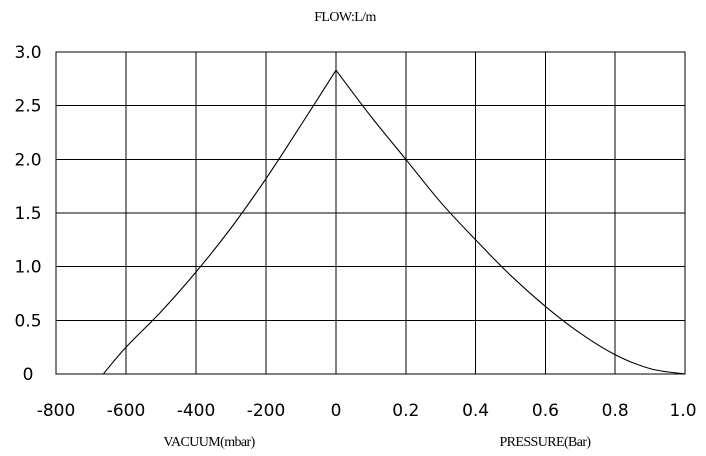 This screenshot has height=456, width=706. What do you see at coordinates (475, 411) in the screenshot?
I see `x-tick-label: 0.4` at bounding box center [475, 411].